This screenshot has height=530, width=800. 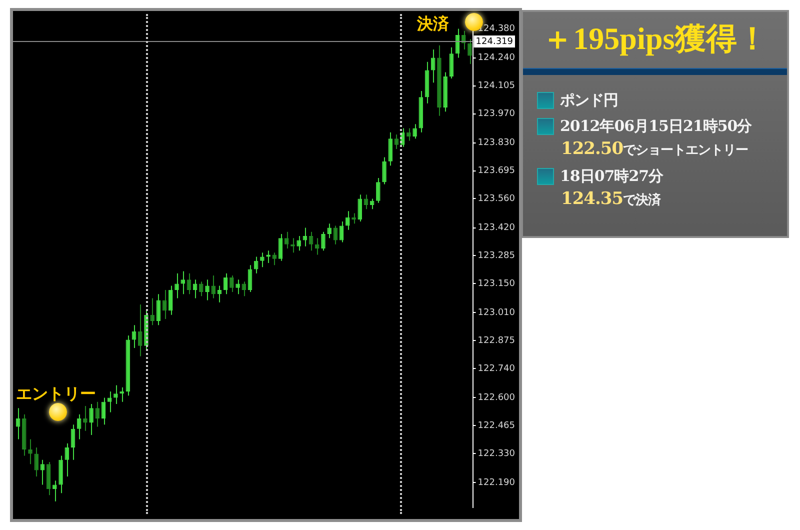 What do you see at coordinates (589, 100) in the screenshot?
I see `text: ポンド円` at bounding box center [589, 100].